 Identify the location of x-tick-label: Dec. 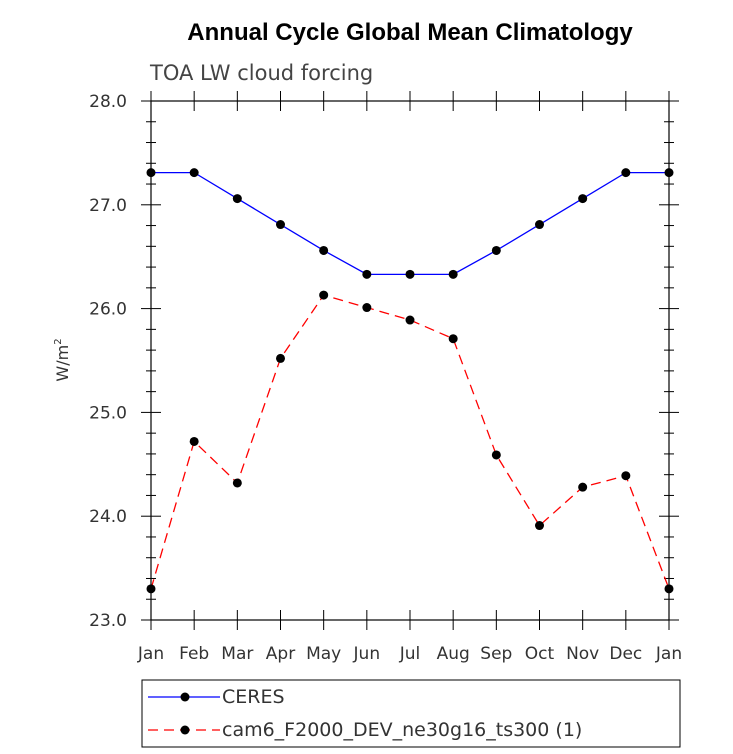
(625, 654).